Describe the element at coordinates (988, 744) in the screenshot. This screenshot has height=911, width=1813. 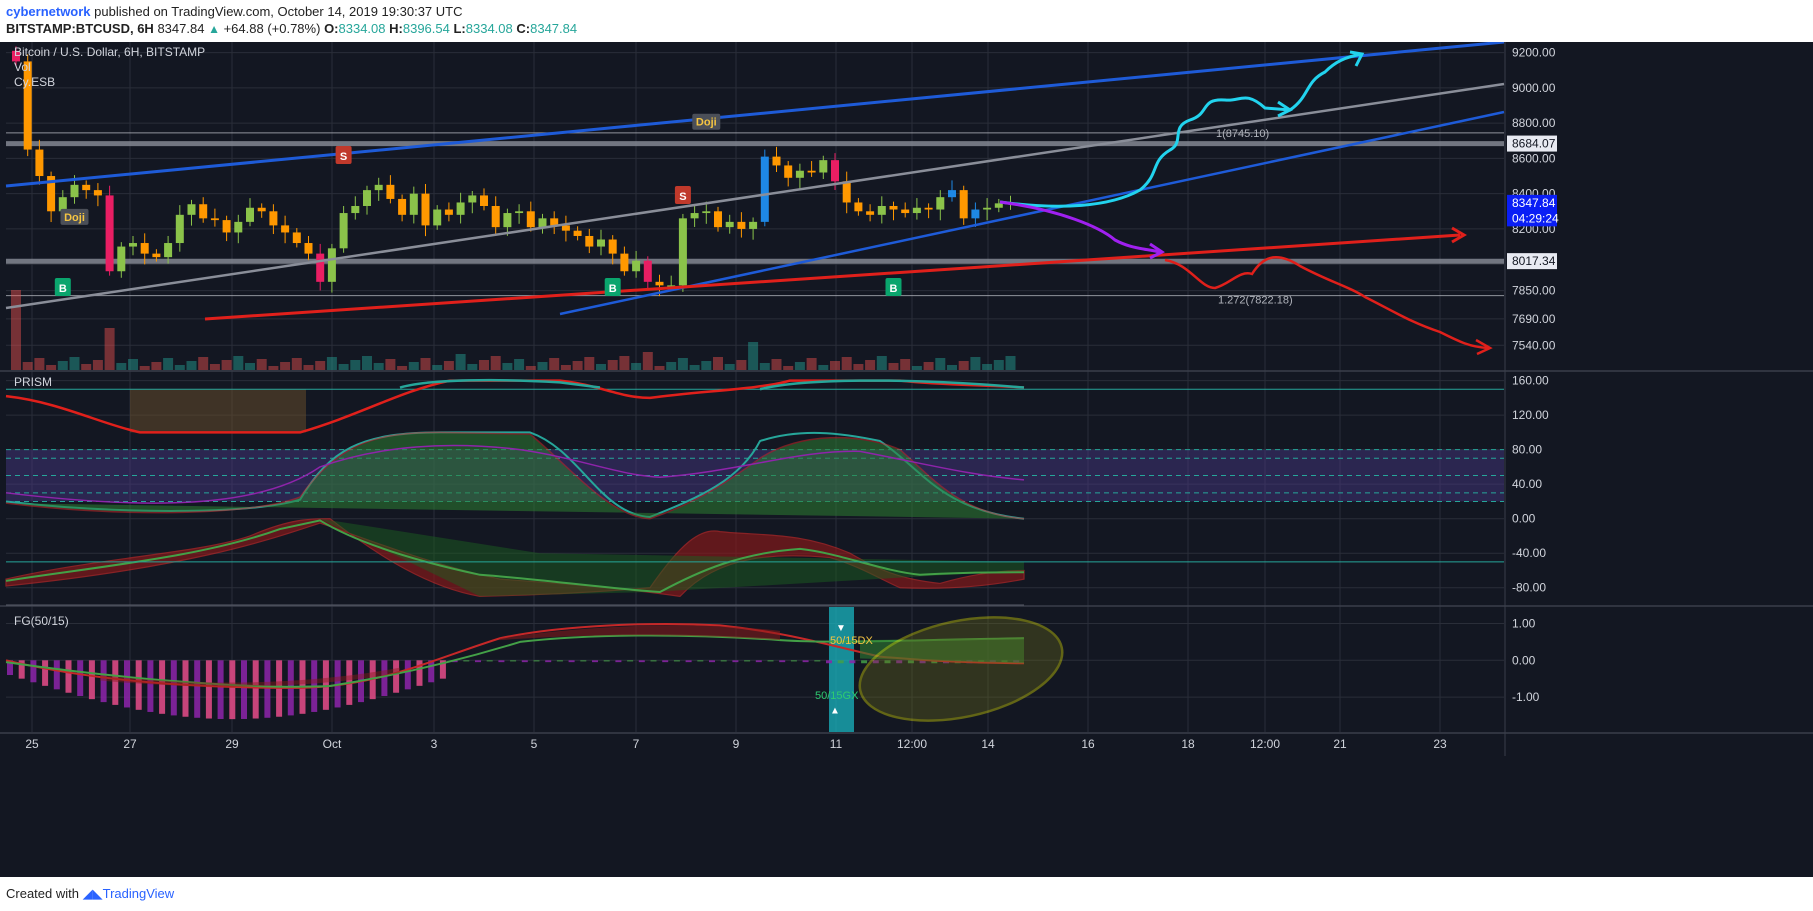
I see `x-tick-label: 14` at that location.